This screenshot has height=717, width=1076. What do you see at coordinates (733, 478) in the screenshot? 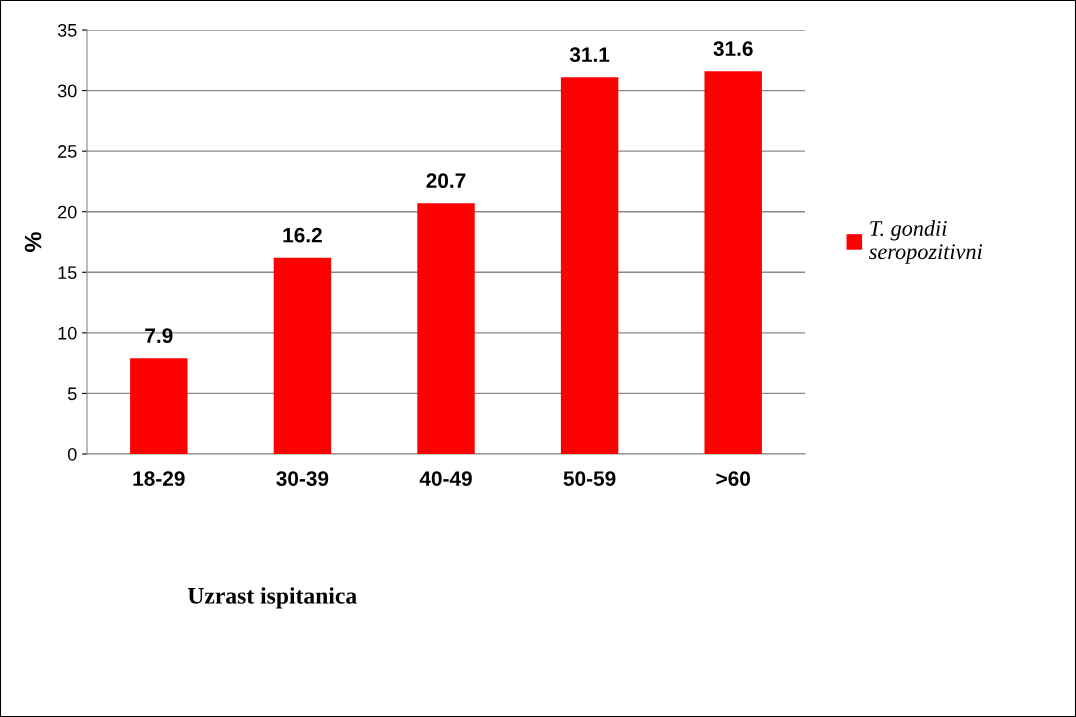
I see `x-tick-label: >60` at bounding box center [733, 478].